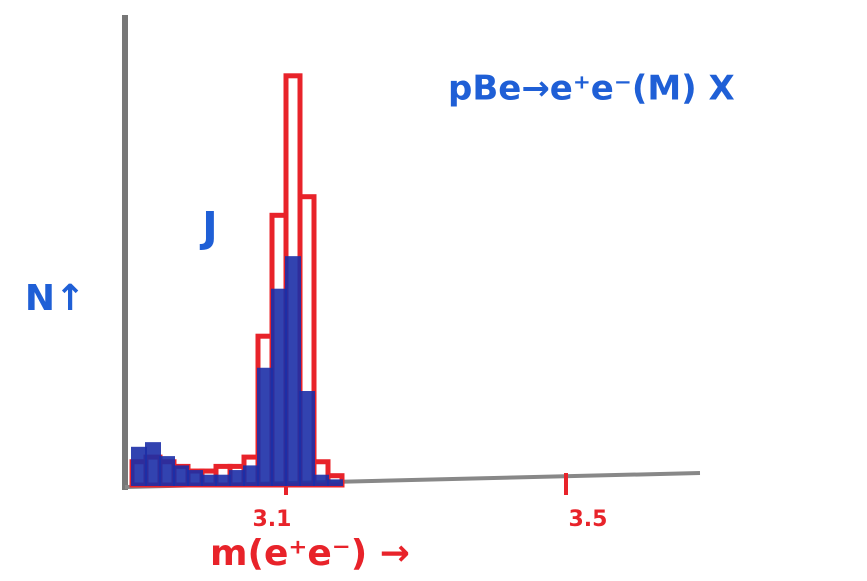 The height and width of the screenshot is (581, 867). What do you see at coordinates (272, 519) in the screenshot?
I see `x-tick-label: 3.1` at bounding box center [272, 519].